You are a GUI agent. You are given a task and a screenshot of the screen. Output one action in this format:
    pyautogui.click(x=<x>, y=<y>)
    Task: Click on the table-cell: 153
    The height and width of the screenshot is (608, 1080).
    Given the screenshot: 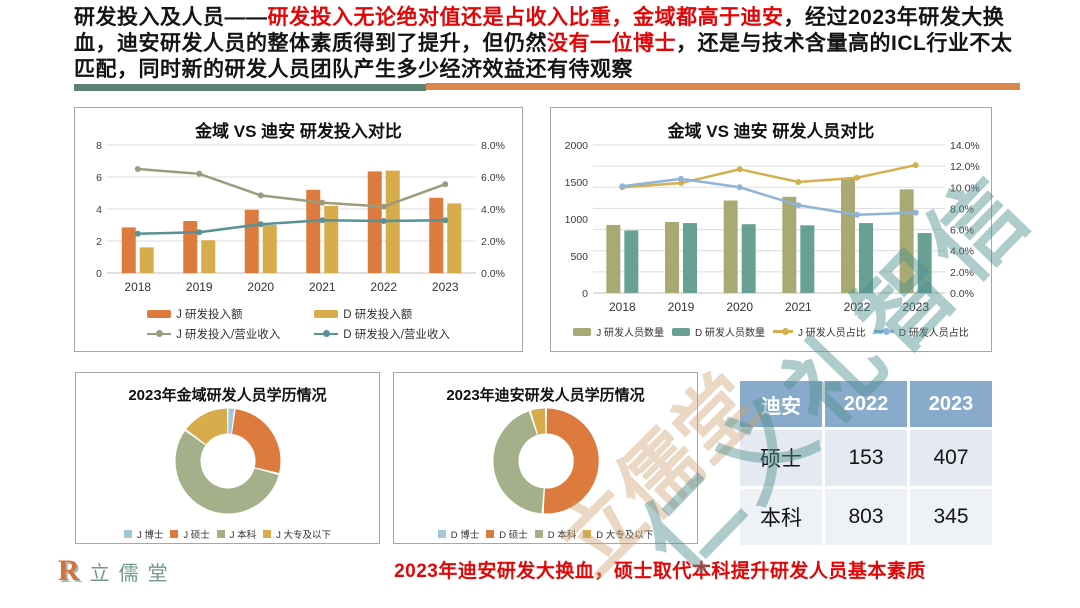 What is the action you would take?
    pyautogui.click(x=866, y=458)
    